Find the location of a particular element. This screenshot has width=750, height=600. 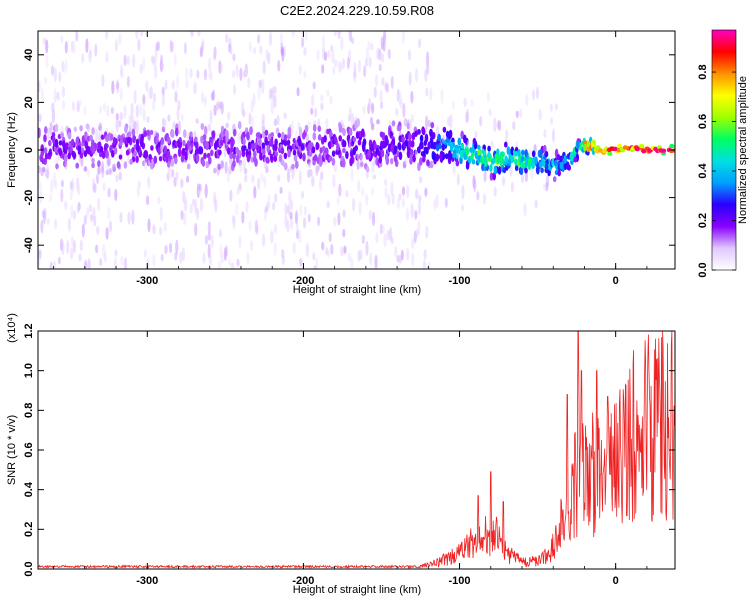

spectrogram-y-tick-label: -20 is located at coordinates (29, 198).